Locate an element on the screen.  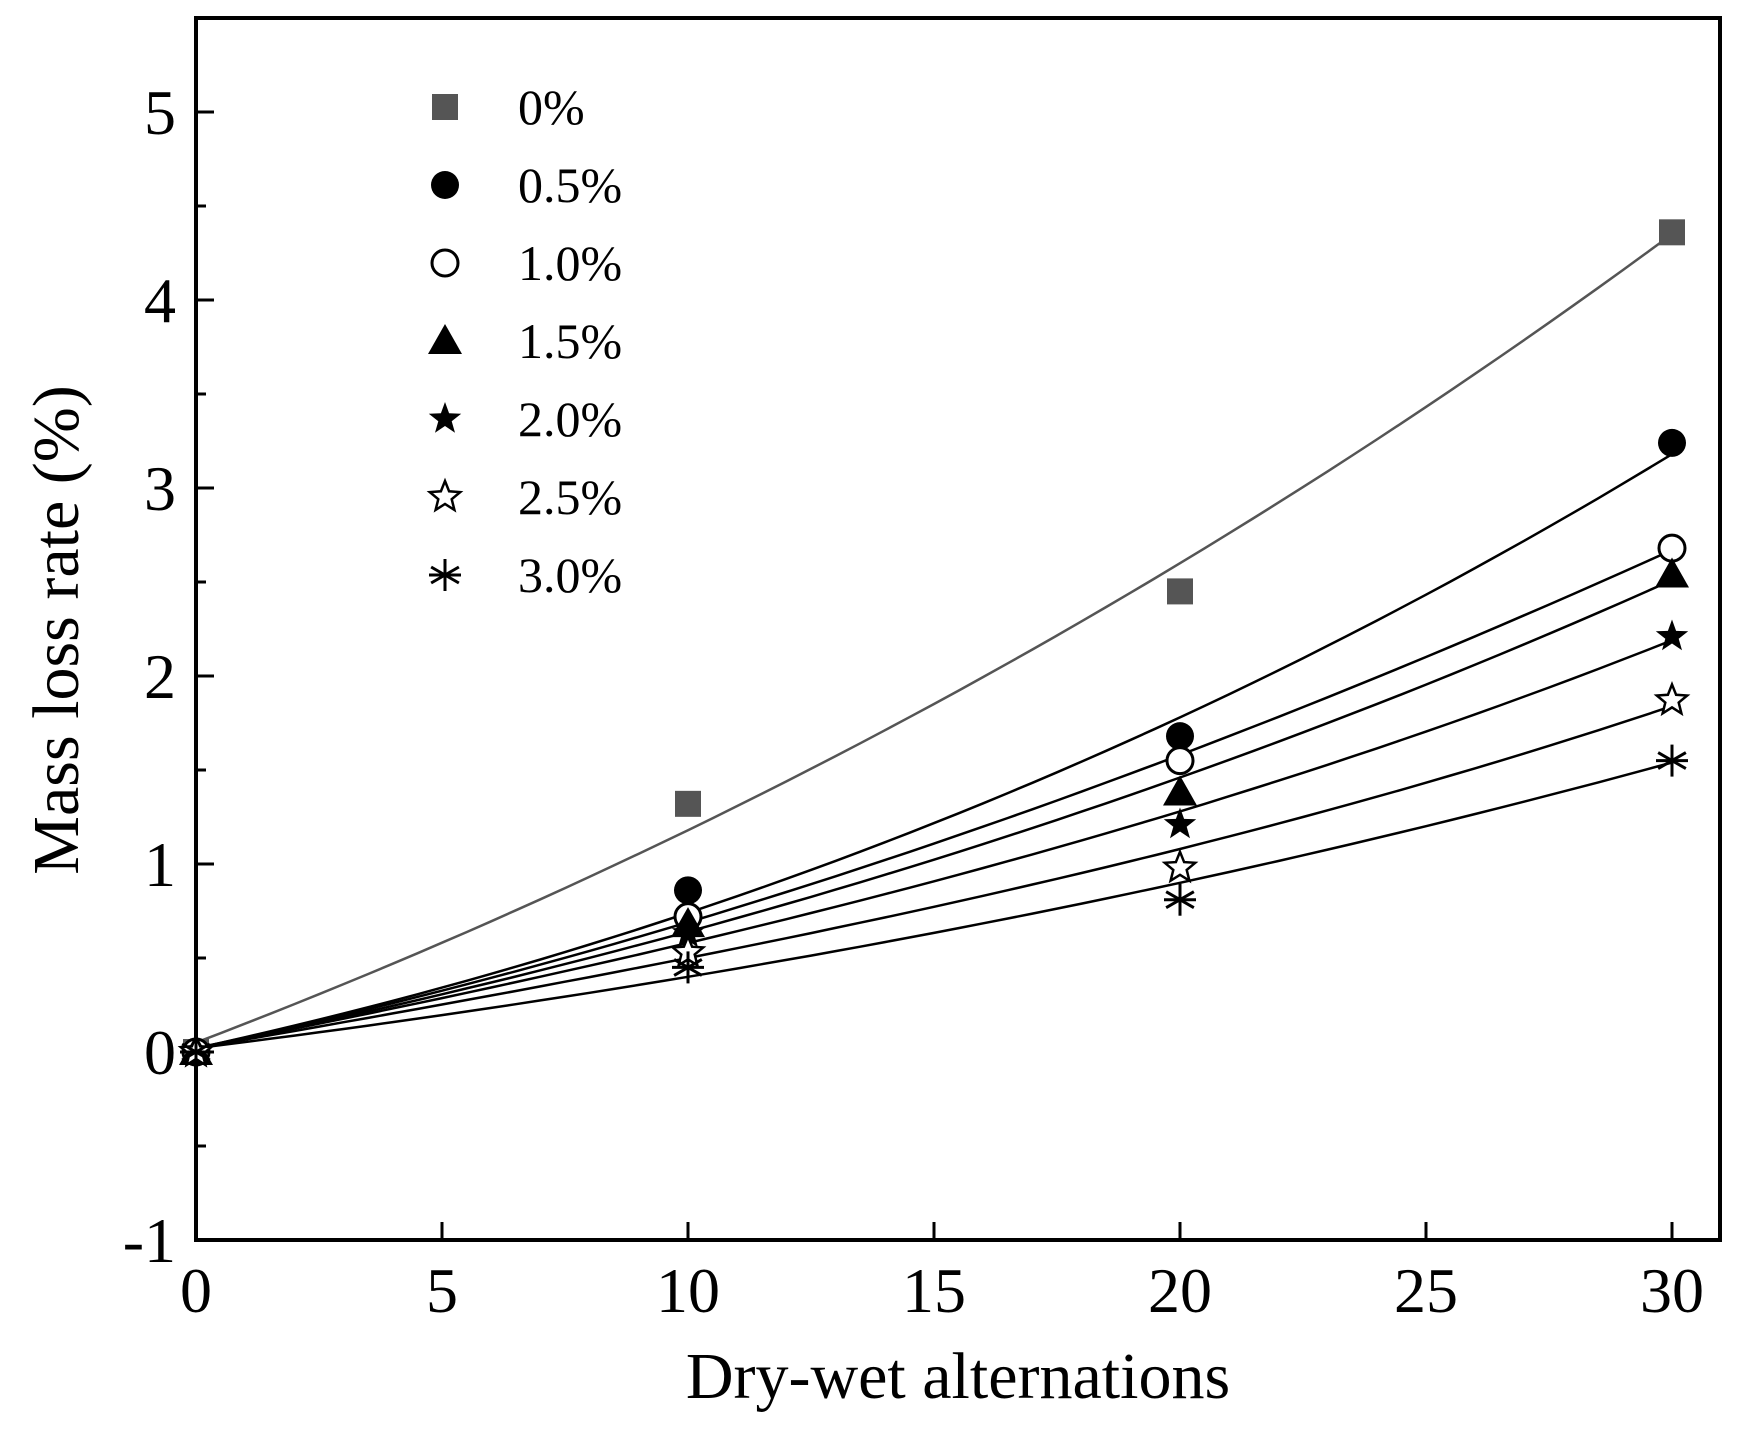
legend-marker-0p5pct is located at coordinates (445, 185).